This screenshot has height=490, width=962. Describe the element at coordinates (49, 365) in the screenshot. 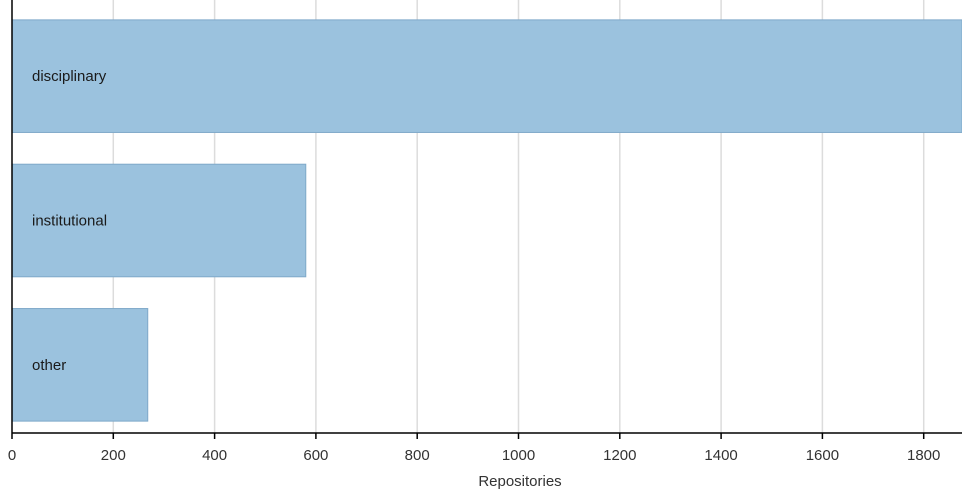

I see `bar-label-other: other` at that location.